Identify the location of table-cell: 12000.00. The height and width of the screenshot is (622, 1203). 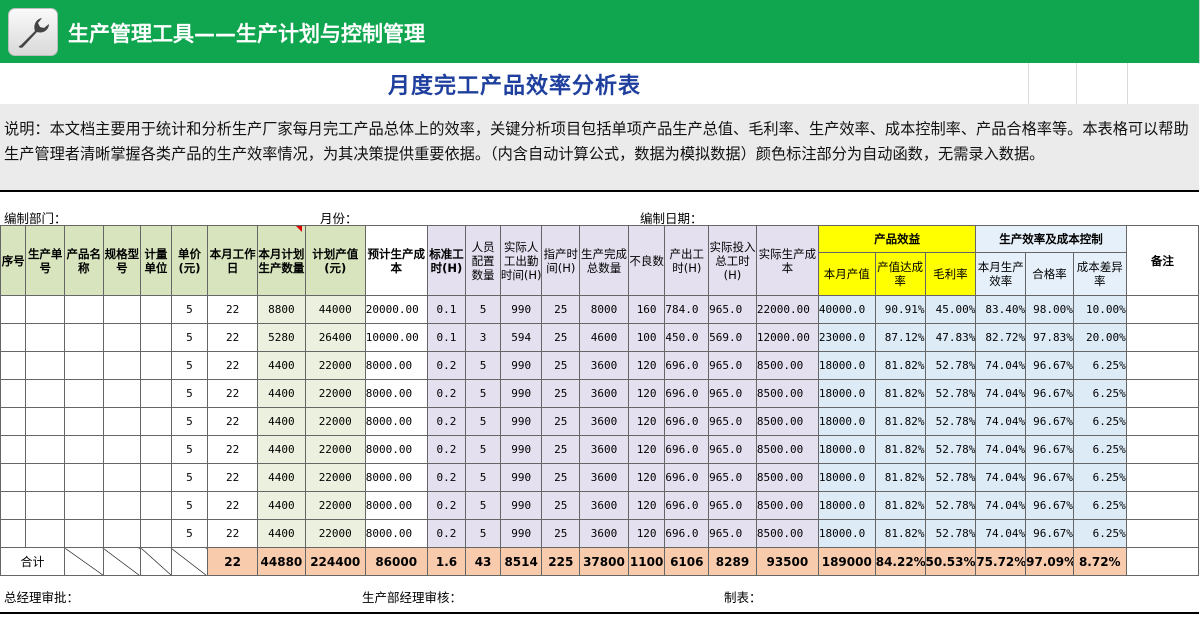
(787, 337).